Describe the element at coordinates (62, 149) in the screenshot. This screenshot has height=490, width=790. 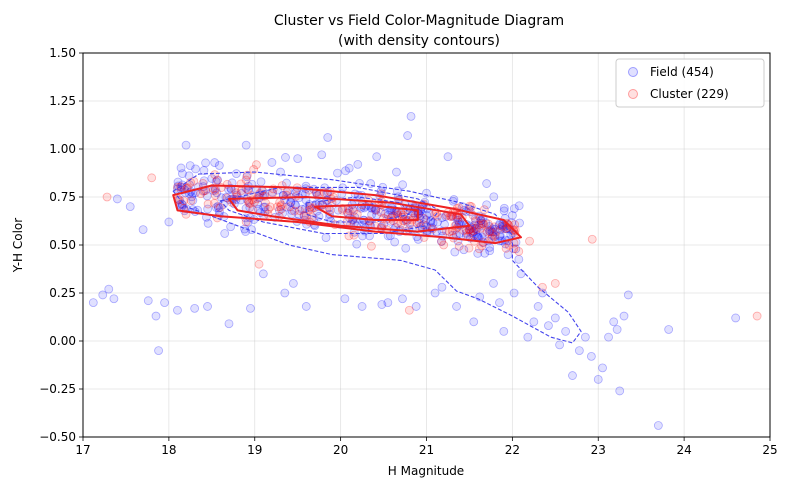
I see `y-tick-label: 1.00` at that location.